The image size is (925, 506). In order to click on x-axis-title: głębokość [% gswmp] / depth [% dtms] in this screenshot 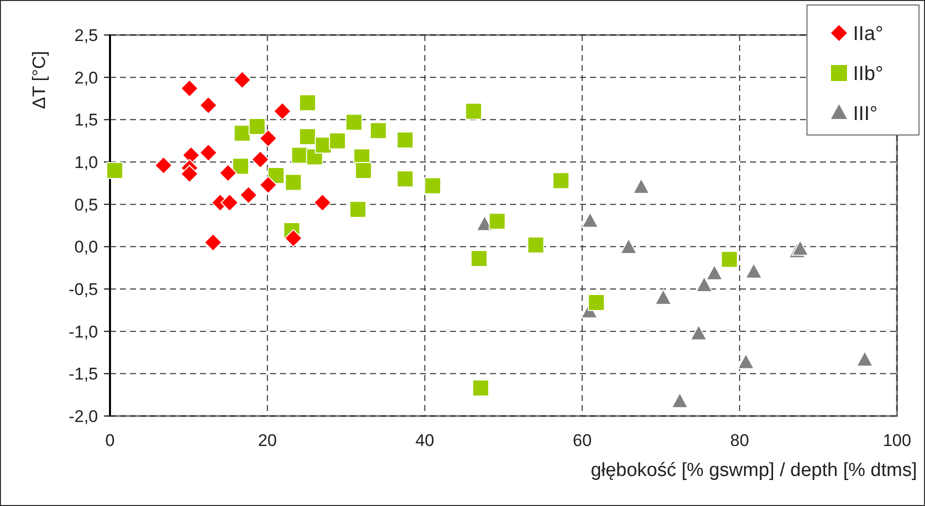, I will do `click(753, 470)`.